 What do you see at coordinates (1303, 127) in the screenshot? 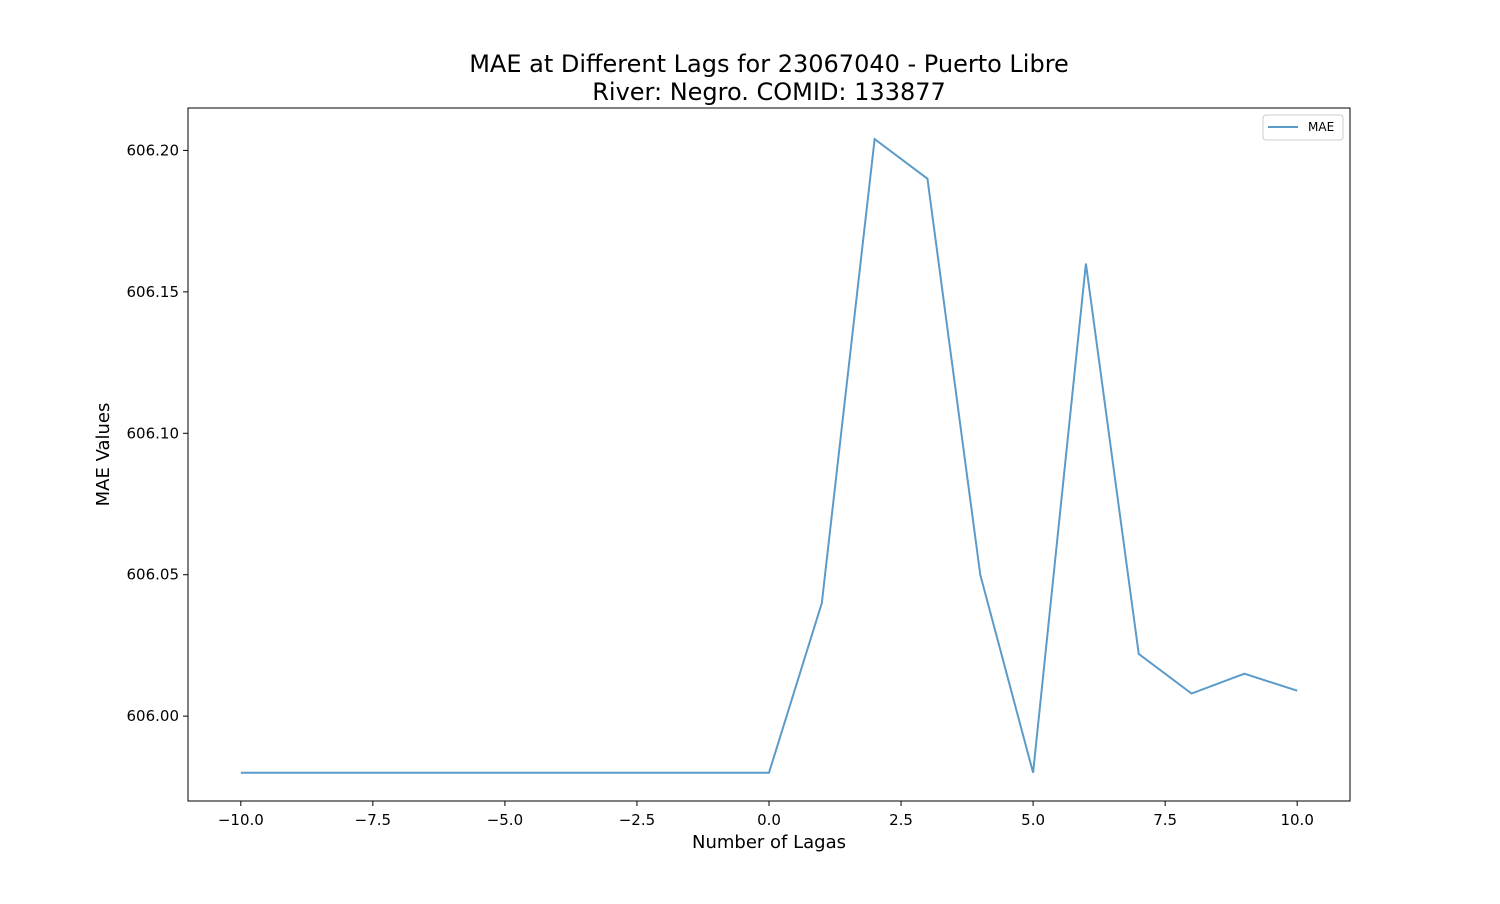
I see `legend: MAE` at bounding box center [1303, 127].